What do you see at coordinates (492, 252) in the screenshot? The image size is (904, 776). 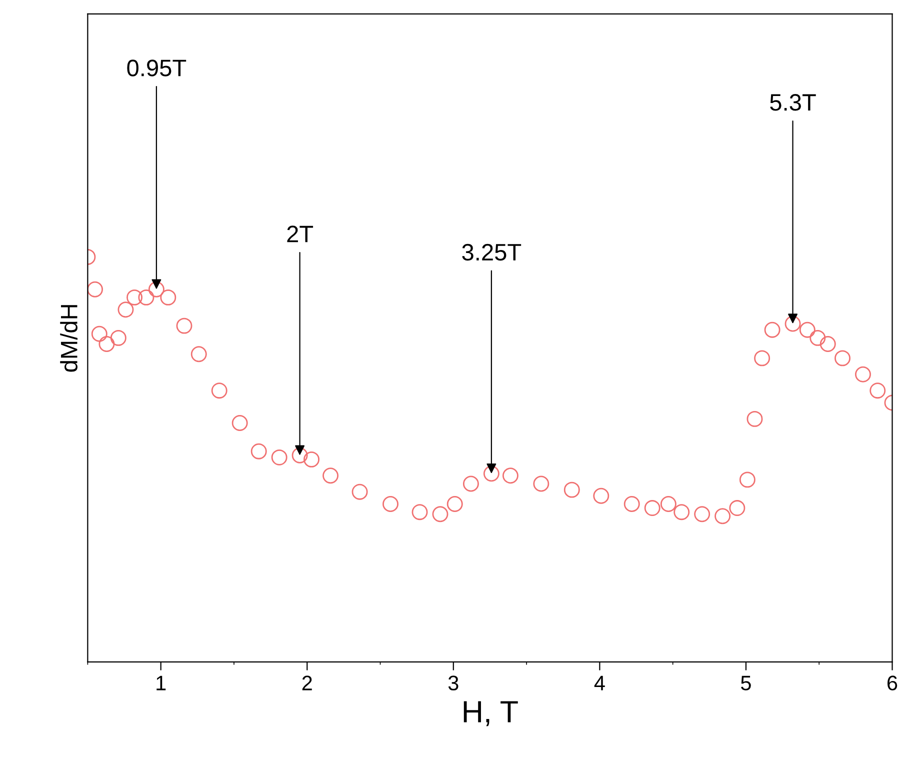 I see `annotation: 3.25T` at bounding box center [492, 252].